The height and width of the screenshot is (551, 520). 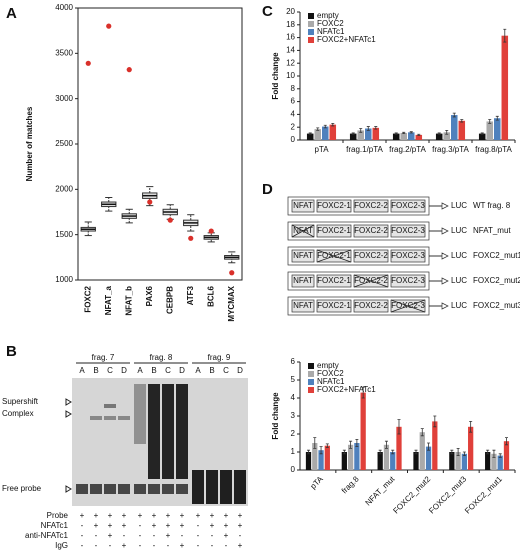 What do you see at coordinates (124, 418) in the screenshot?
I see `gel-band` at bounding box center [124, 418].